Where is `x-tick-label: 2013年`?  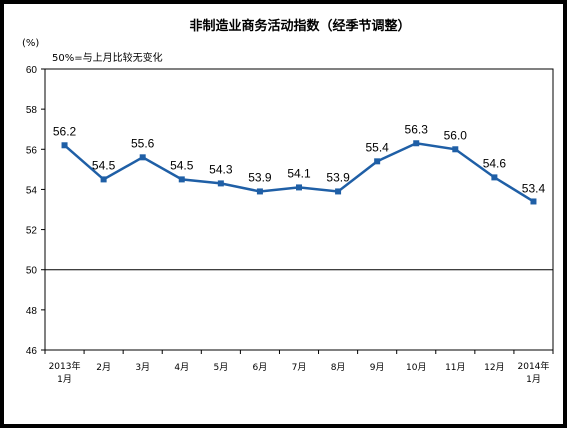 x-tick-label: 2013年 is located at coordinates (65, 366).